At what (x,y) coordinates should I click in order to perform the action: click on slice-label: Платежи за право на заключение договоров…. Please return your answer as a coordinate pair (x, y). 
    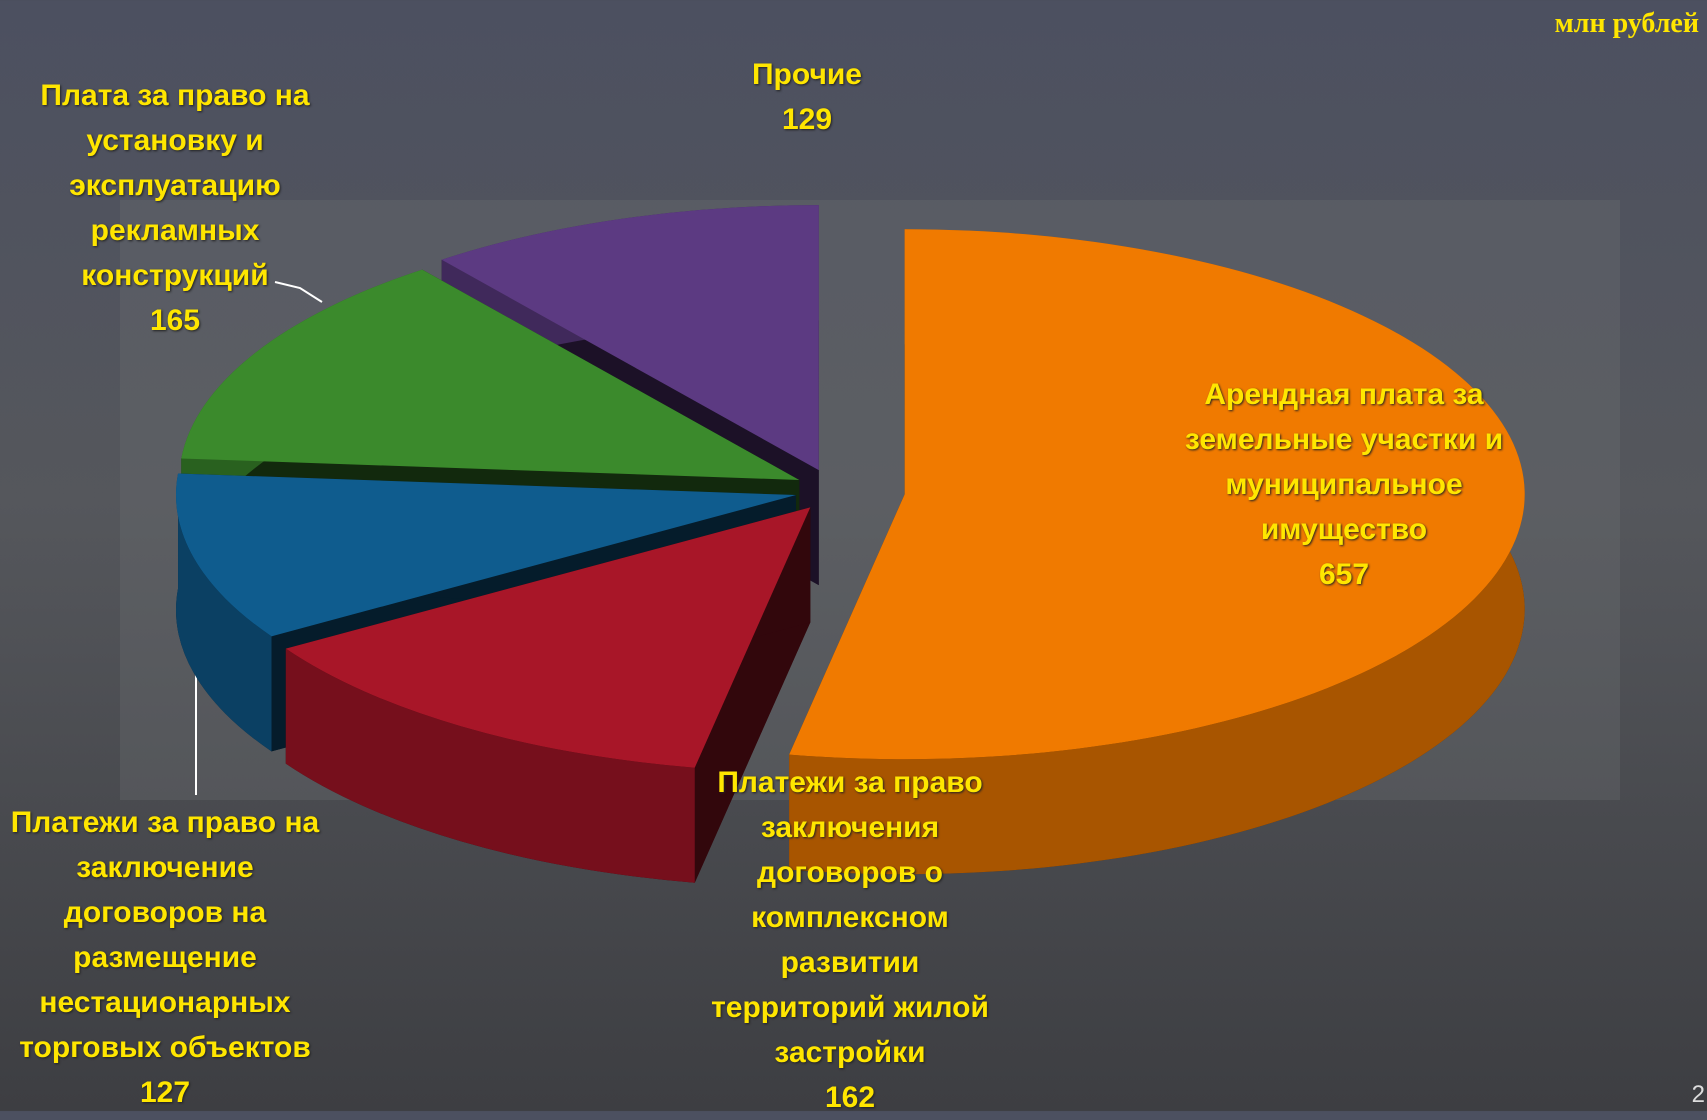
    Looking at the image, I should click on (165, 957).